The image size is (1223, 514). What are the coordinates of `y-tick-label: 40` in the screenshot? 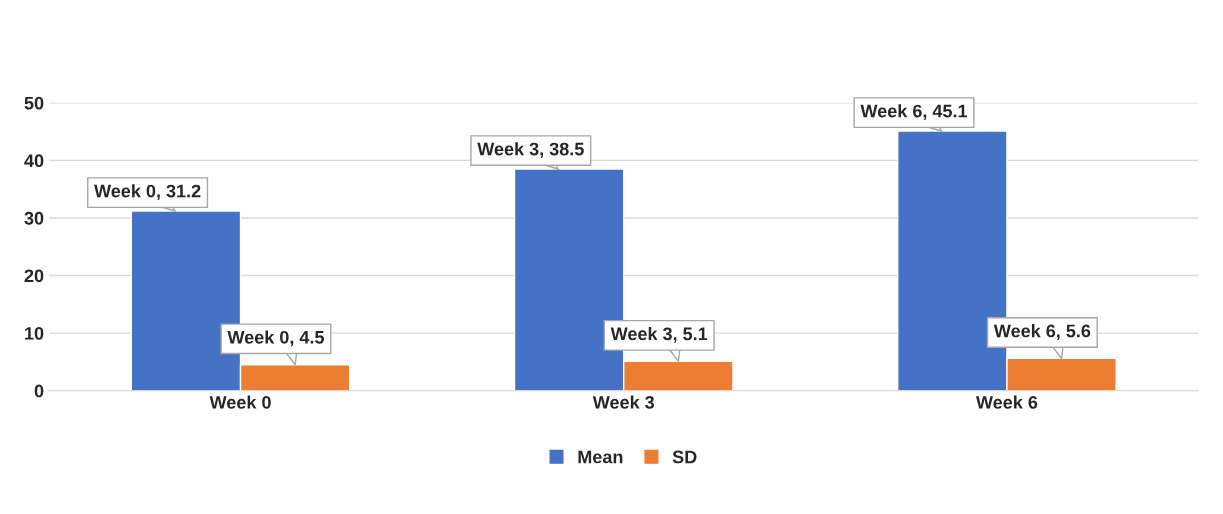 It's located at (34, 161).